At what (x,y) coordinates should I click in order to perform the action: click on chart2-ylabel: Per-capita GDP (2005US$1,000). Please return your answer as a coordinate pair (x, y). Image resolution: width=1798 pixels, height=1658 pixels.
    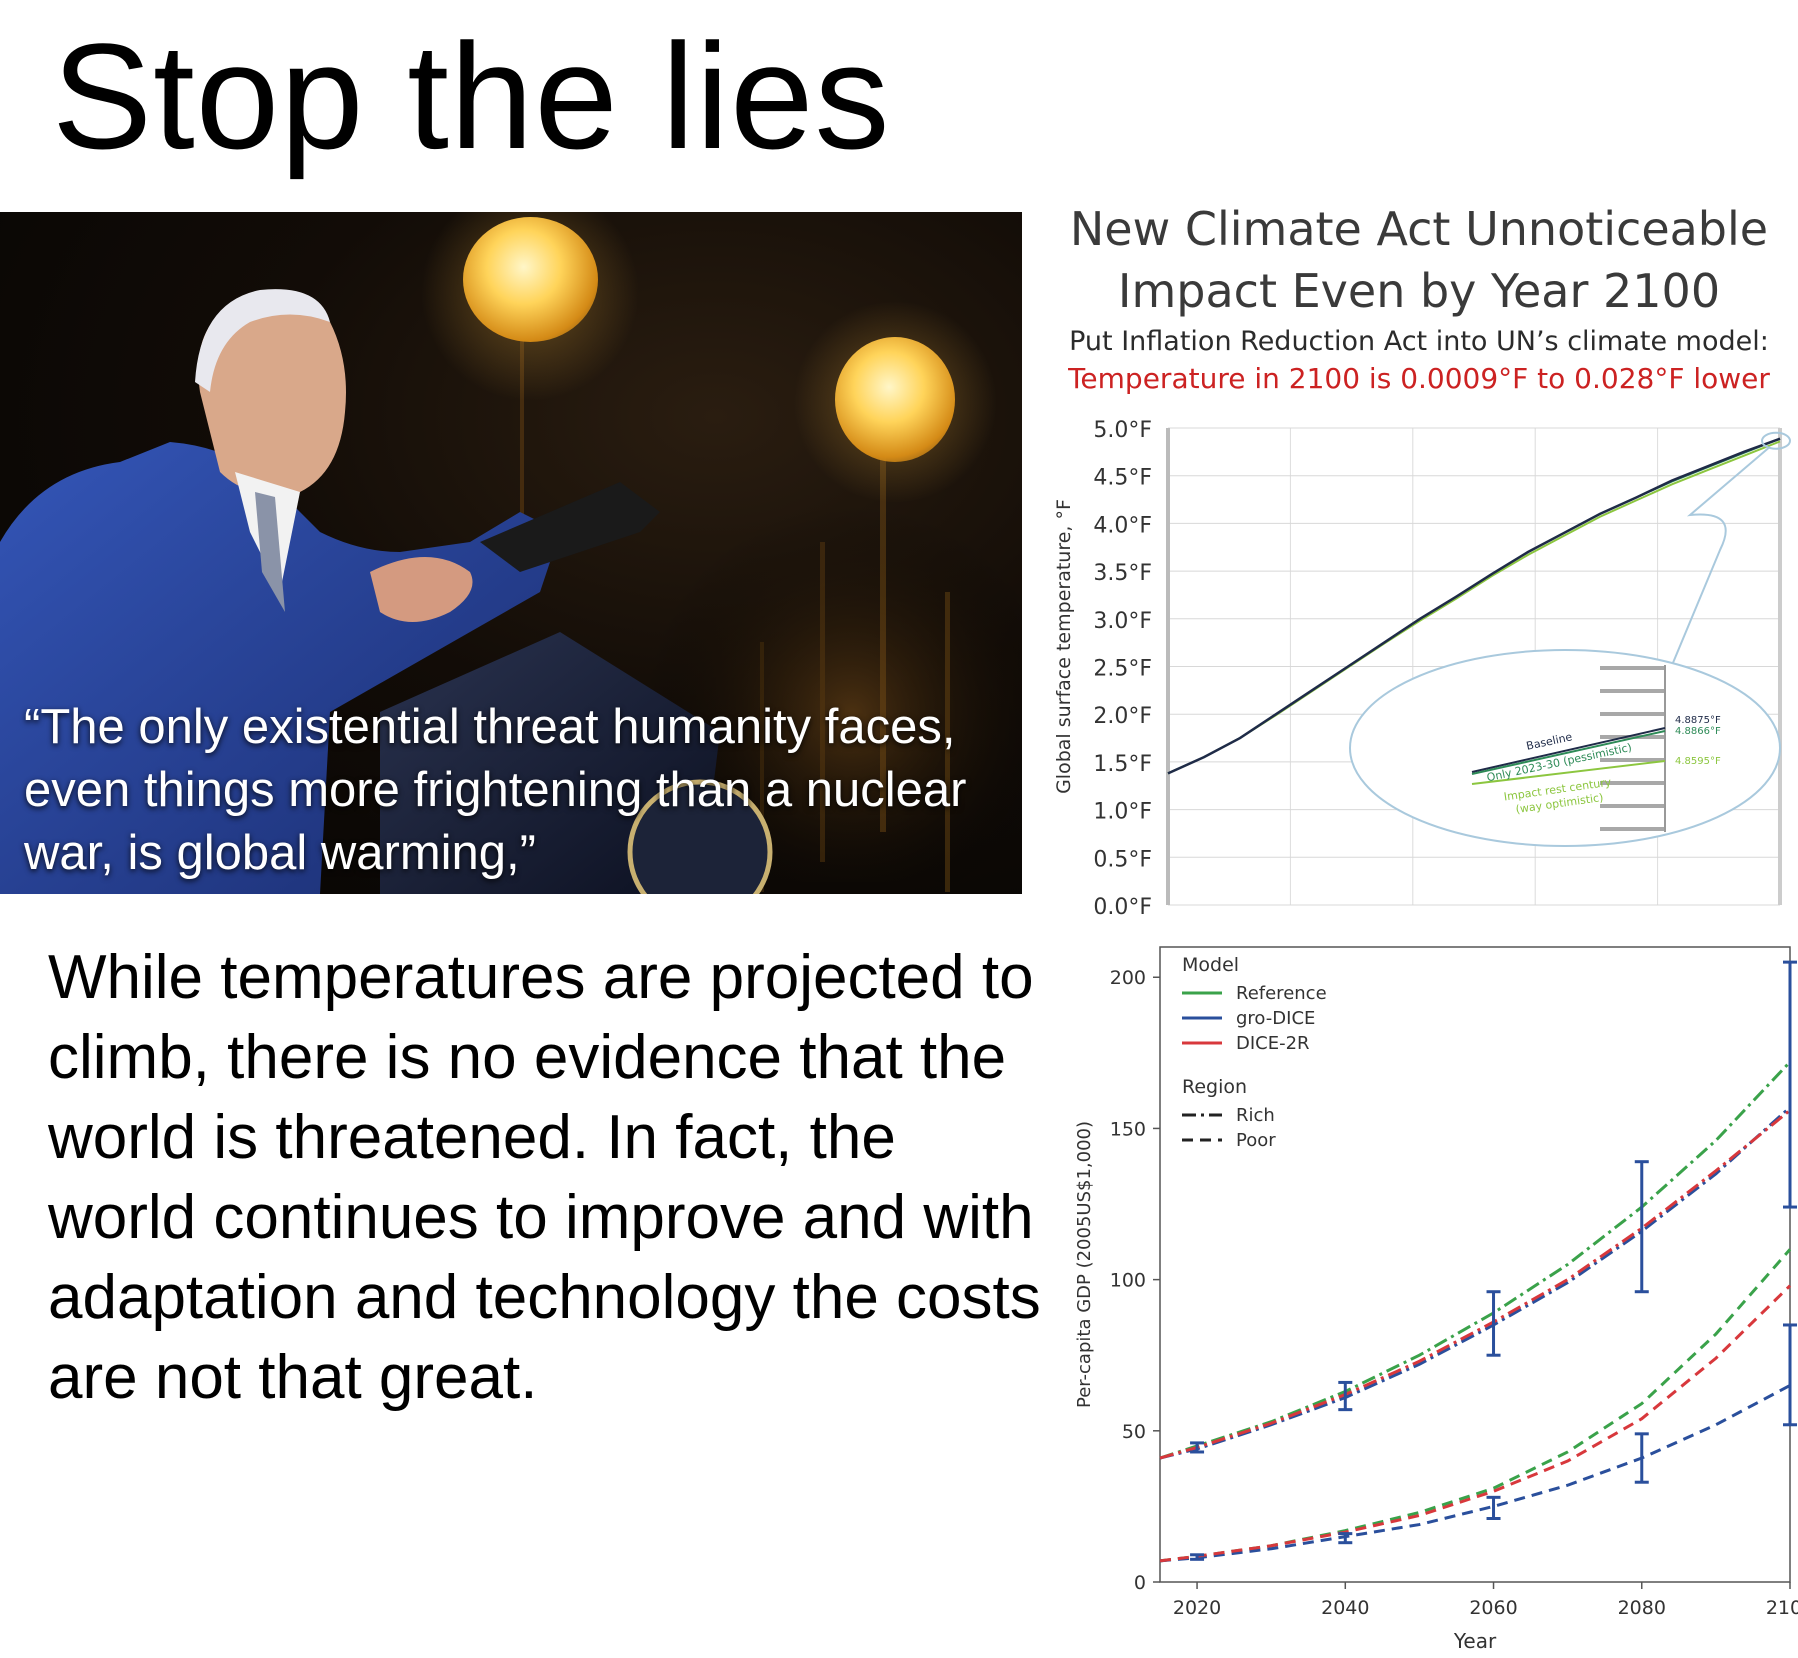
    Looking at the image, I should click on (1084, 1264).